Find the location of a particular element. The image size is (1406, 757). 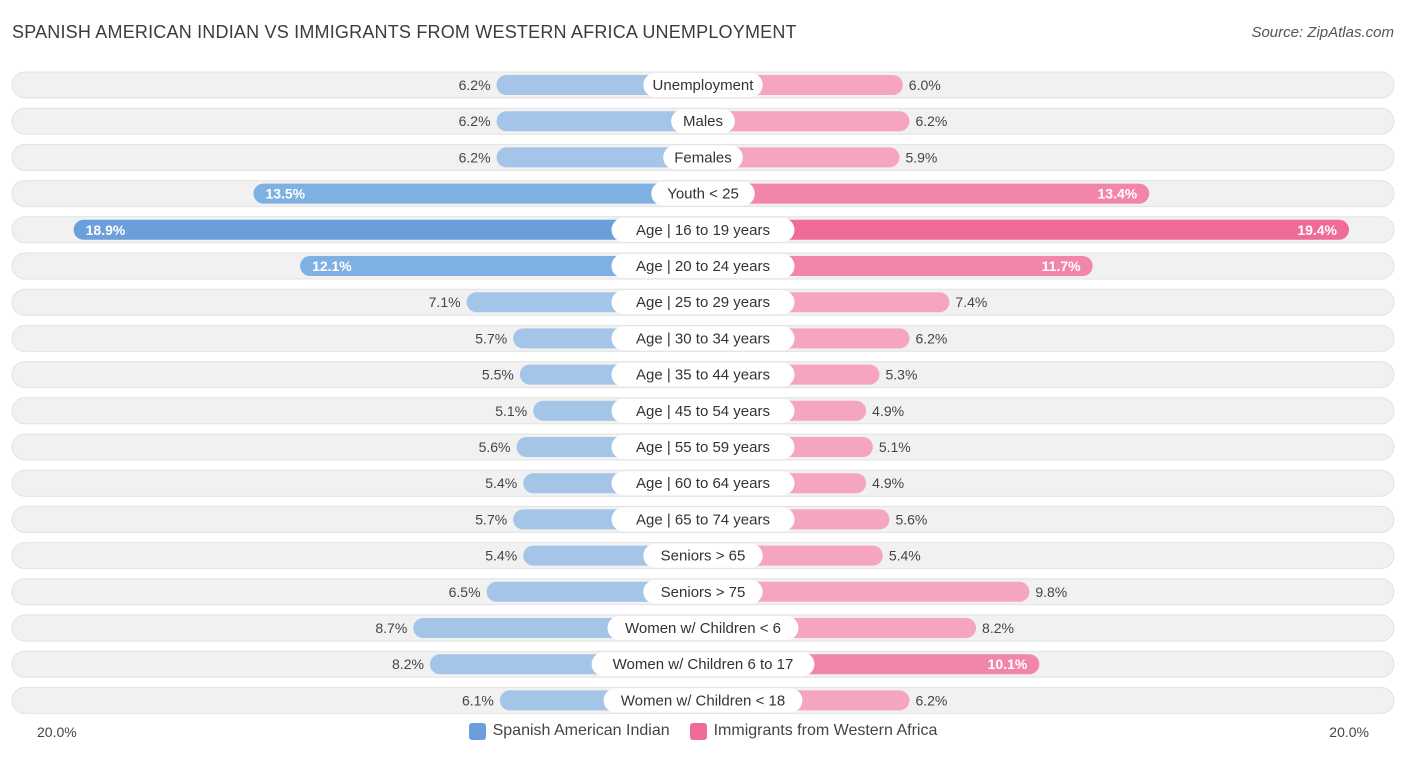

legend-swatch-right is located at coordinates (698, 731).